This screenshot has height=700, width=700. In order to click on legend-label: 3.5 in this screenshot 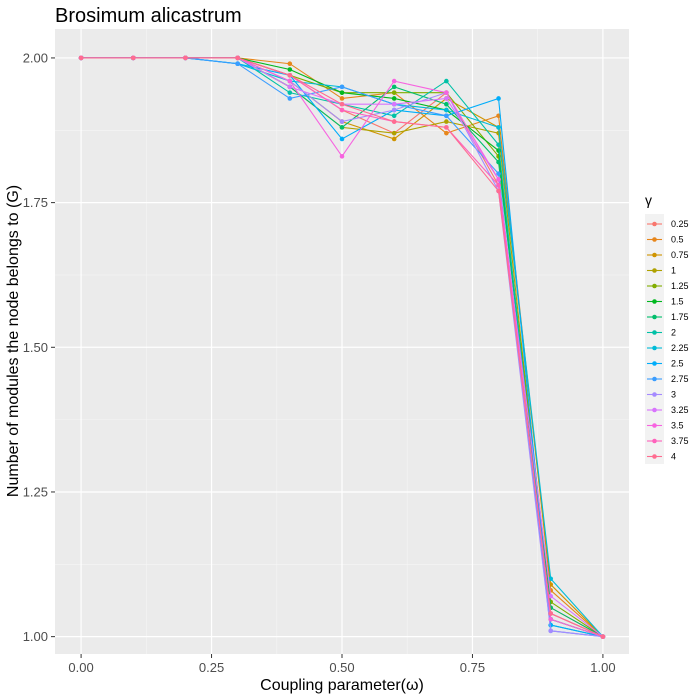, I will do `click(677, 426)`.